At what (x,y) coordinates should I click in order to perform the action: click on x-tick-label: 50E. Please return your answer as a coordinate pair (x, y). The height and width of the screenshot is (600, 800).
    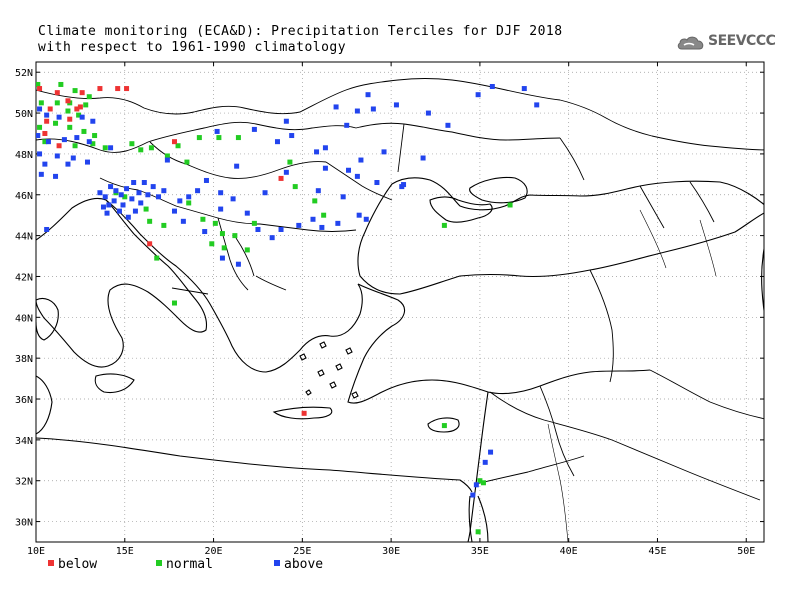
    Looking at the image, I should click on (746, 551).